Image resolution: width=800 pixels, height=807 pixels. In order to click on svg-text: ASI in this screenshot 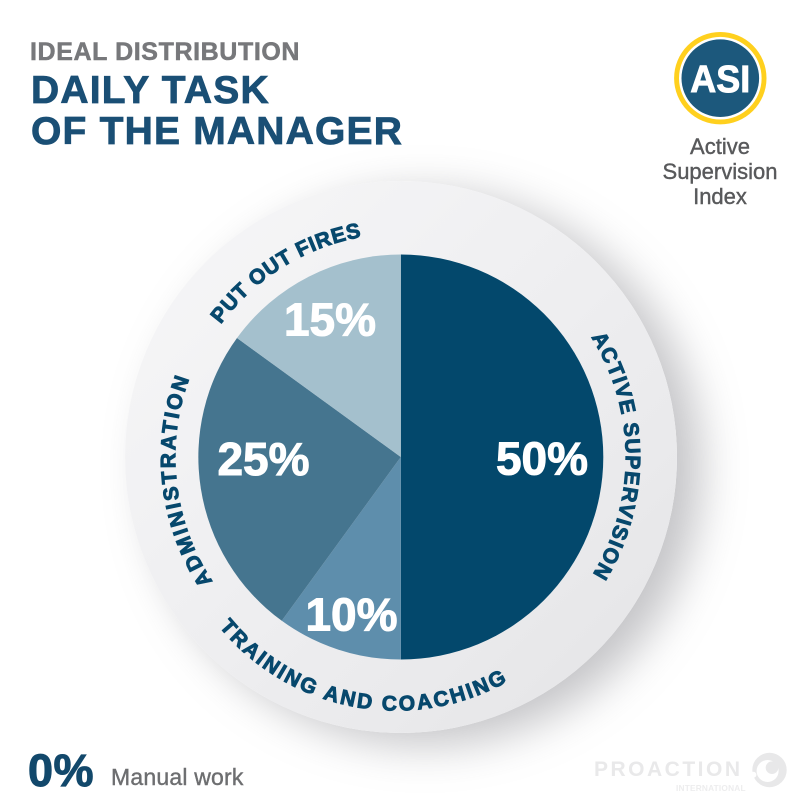, I will do `click(720, 80)`.